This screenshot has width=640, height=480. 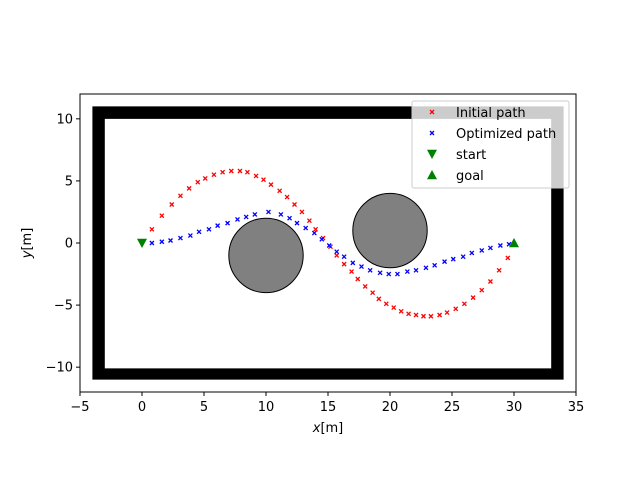 I want to click on legend: Initial path Optimized path start goal, so click(x=490, y=144).